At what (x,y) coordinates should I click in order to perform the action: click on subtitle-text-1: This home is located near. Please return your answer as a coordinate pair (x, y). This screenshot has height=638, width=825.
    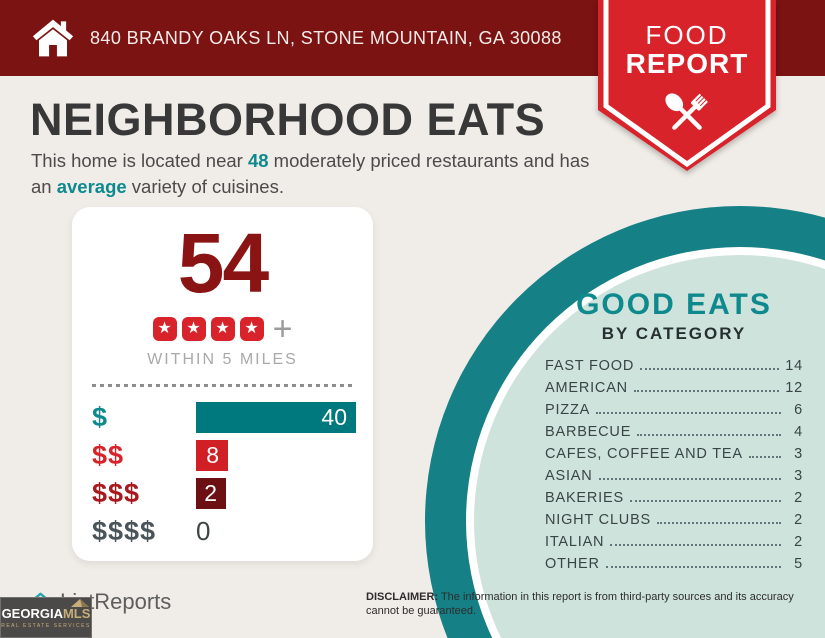
    Looking at the image, I should click on (139, 160).